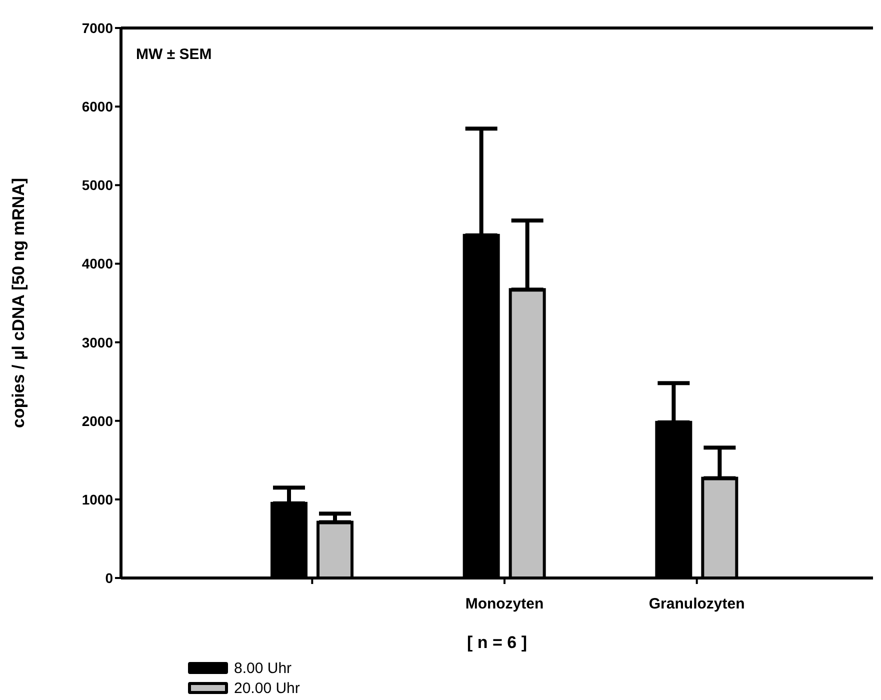 This screenshot has width=881, height=700. I want to click on y-tick-label: 6000, so click(98, 106).